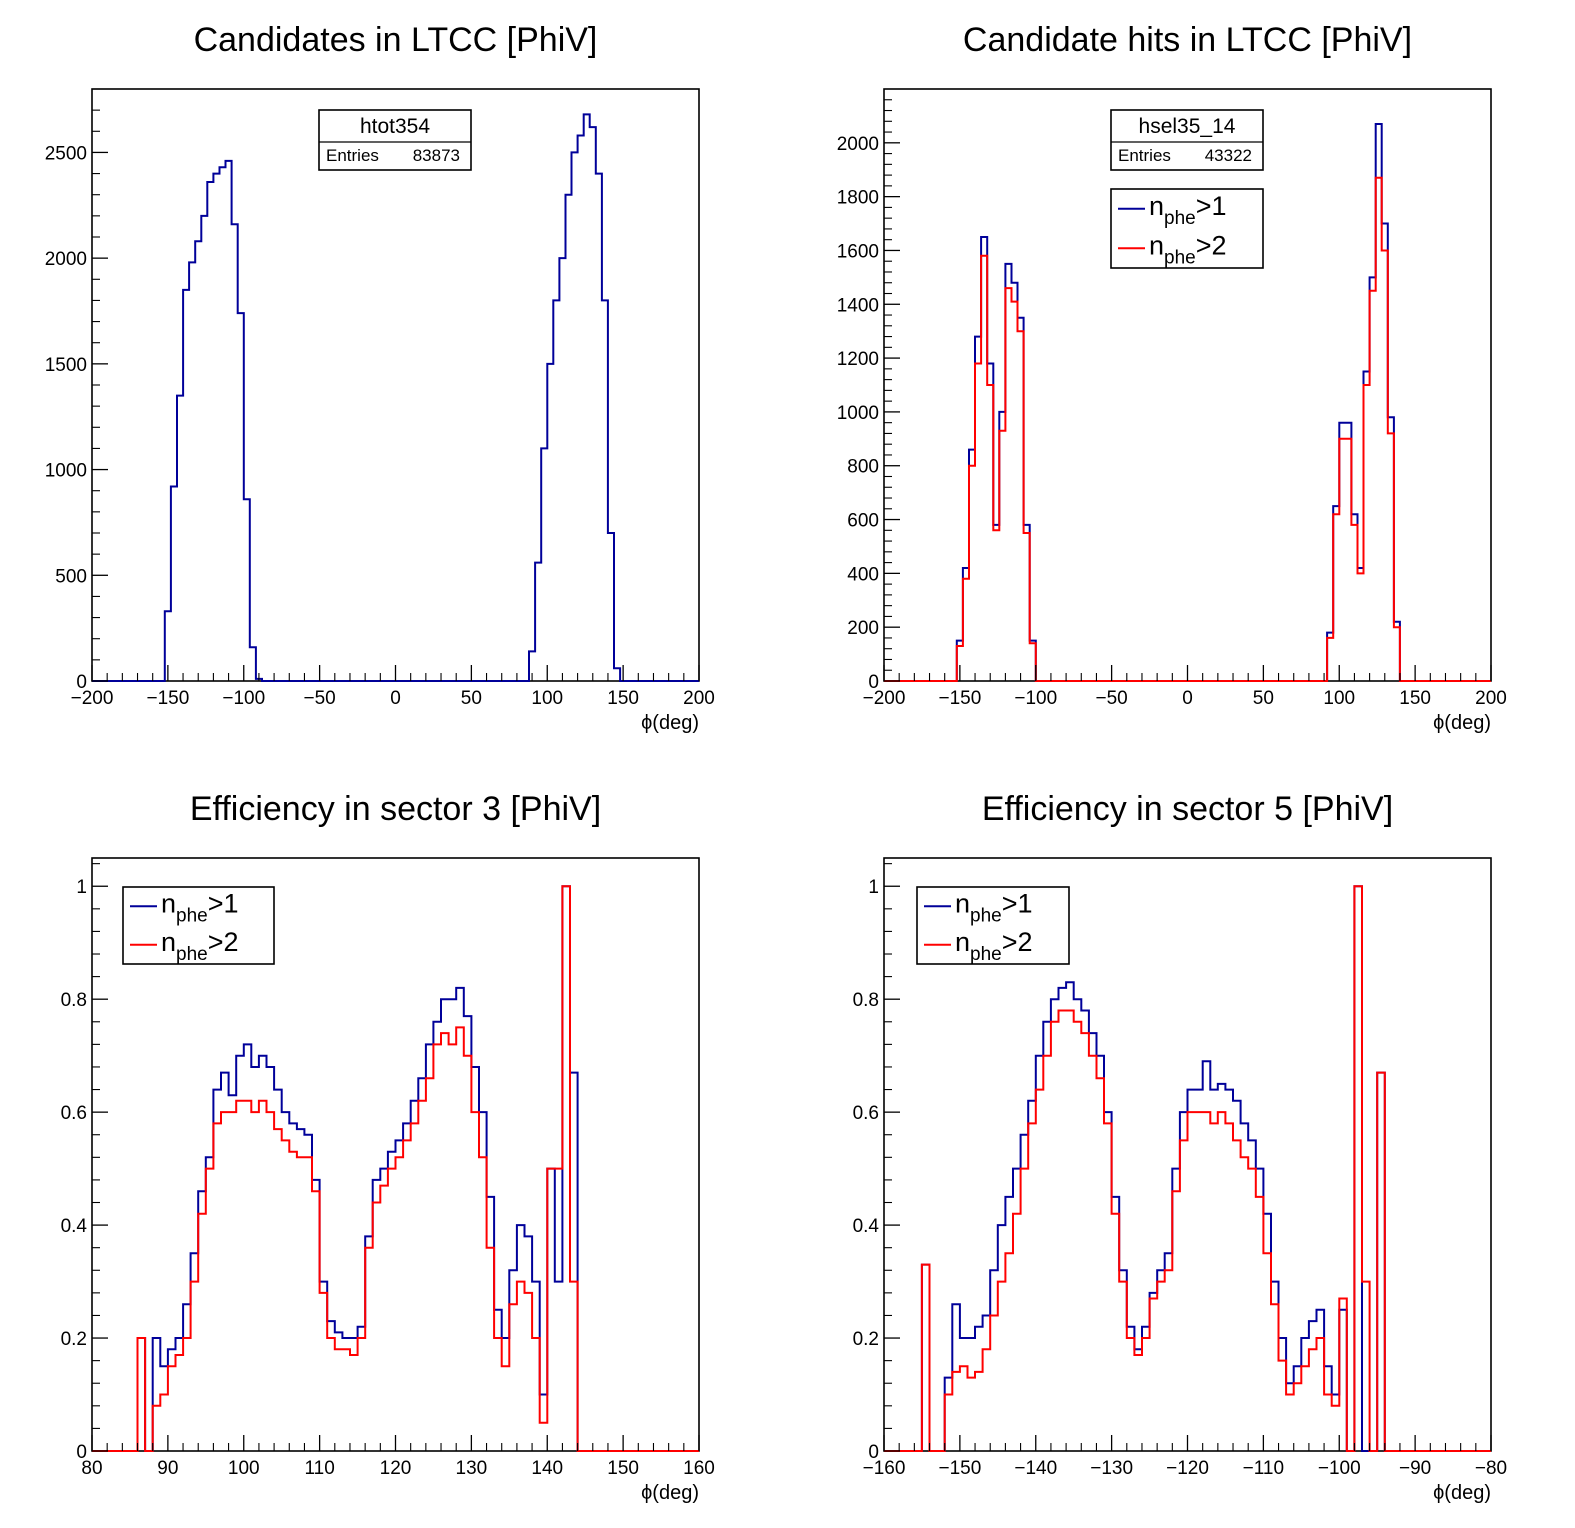 This screenshot has width=1575, height=1528. I want to click on x-tick-label: −80, so click(1491, 1468).